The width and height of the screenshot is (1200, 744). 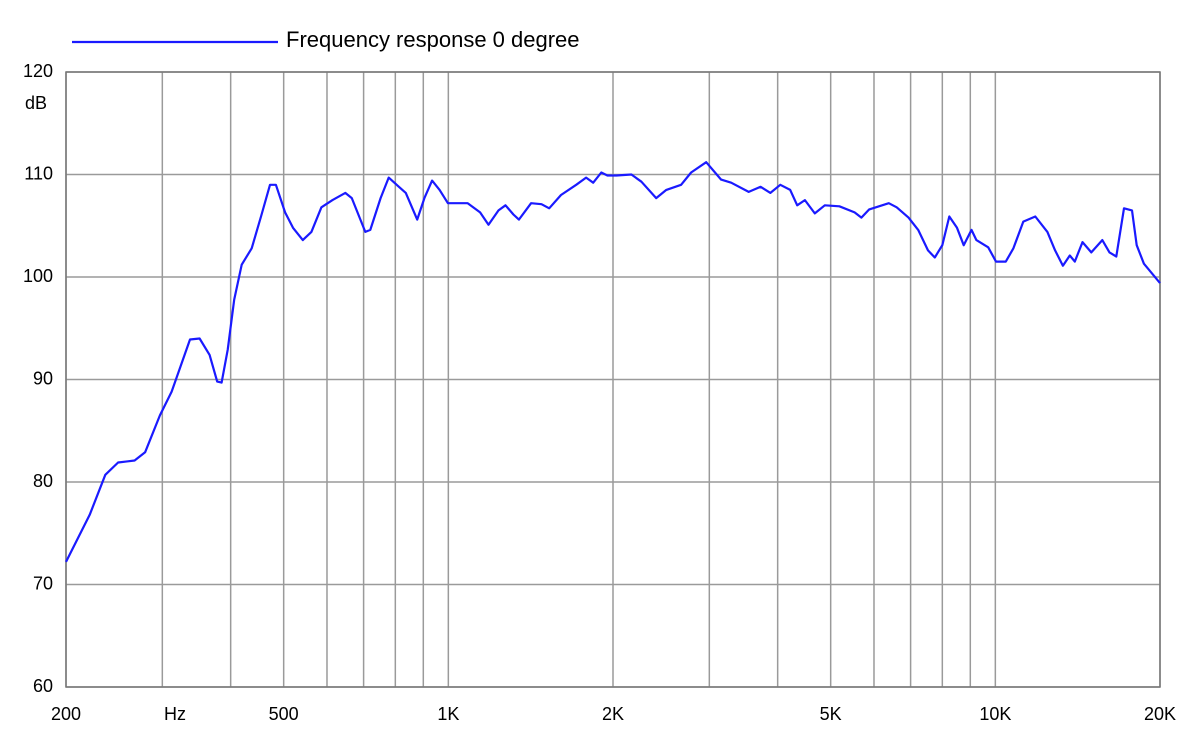 I want to click on x-tick-label: 200, so click(x=66, y=714).